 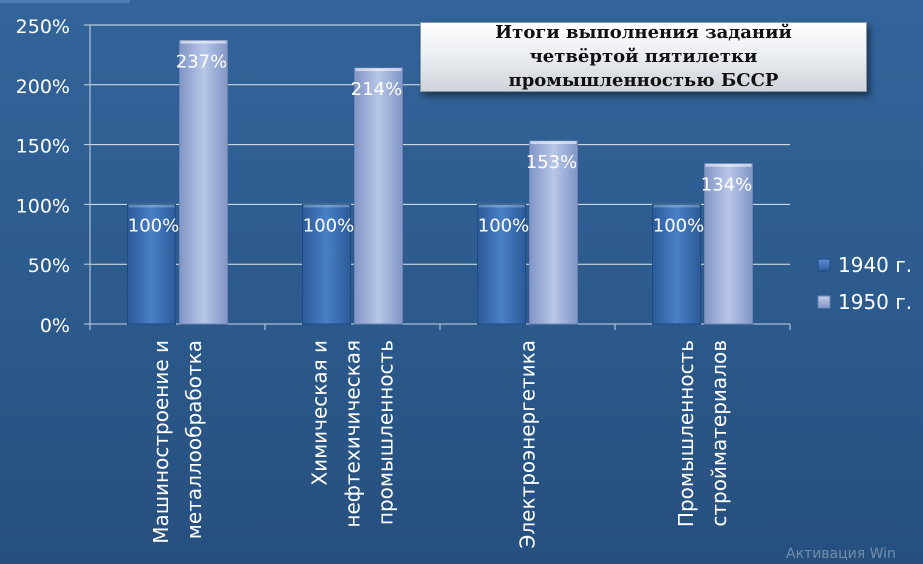 What do you see at coordinates (320, 413) in the screenshot?
I see `category-label-line: Химическая и` at bounding box center [320, 413].